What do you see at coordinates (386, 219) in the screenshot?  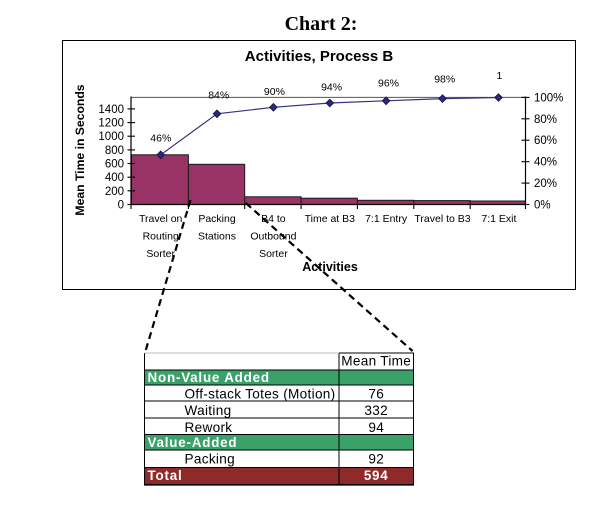 I see `svg-text: 7:1 Entry` at bounding box center [386, 219].